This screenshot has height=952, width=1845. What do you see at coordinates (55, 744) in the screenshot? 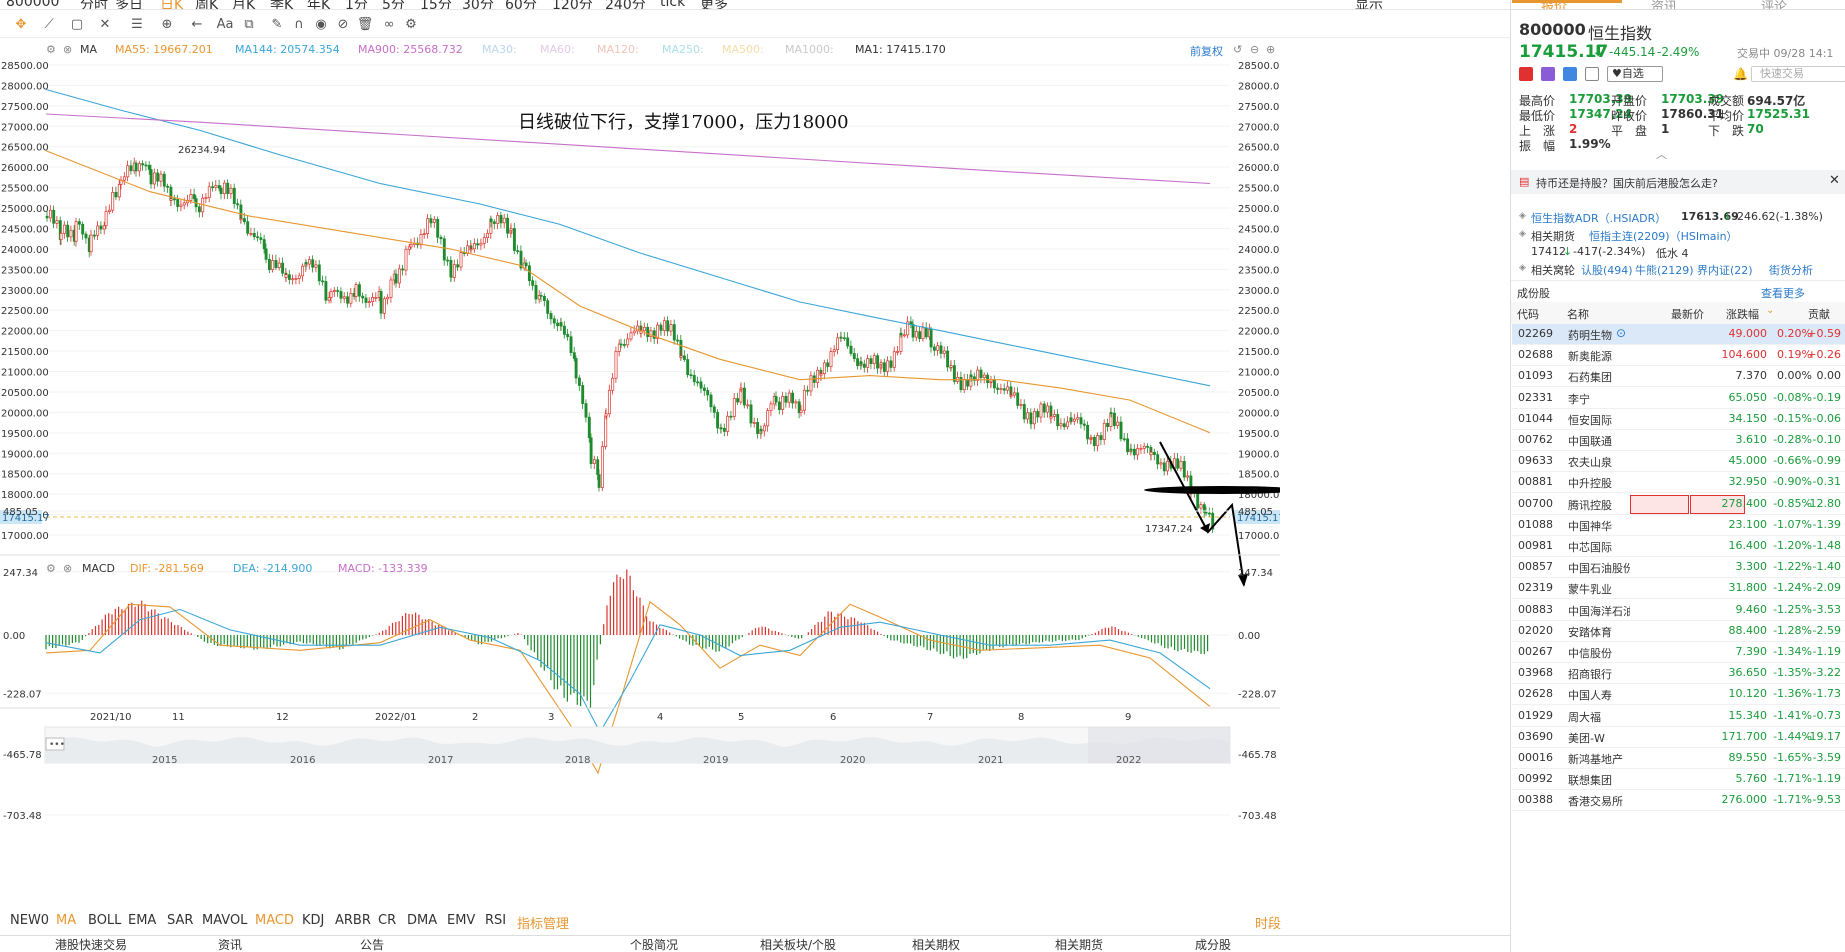
I see `navigator-handle` at bounding box center [55, 744].